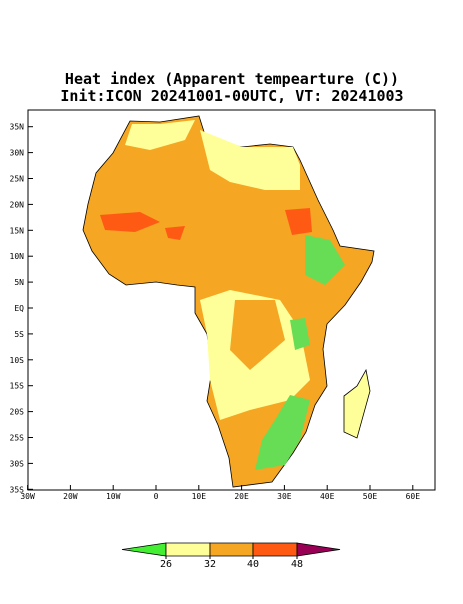 This screenshot has width=463, height=604. Describe the element at coordinates (253, 564) in the screenshot. I see `colorbar-tick-label: 40` at that location.